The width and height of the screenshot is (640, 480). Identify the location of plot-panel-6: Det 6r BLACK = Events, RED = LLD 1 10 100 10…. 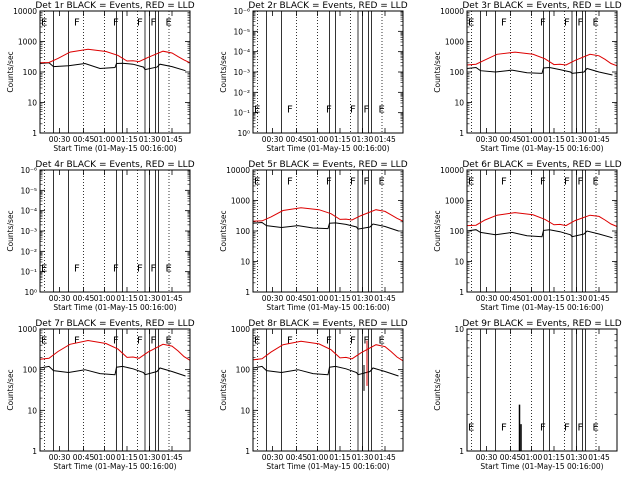
(527, 236).